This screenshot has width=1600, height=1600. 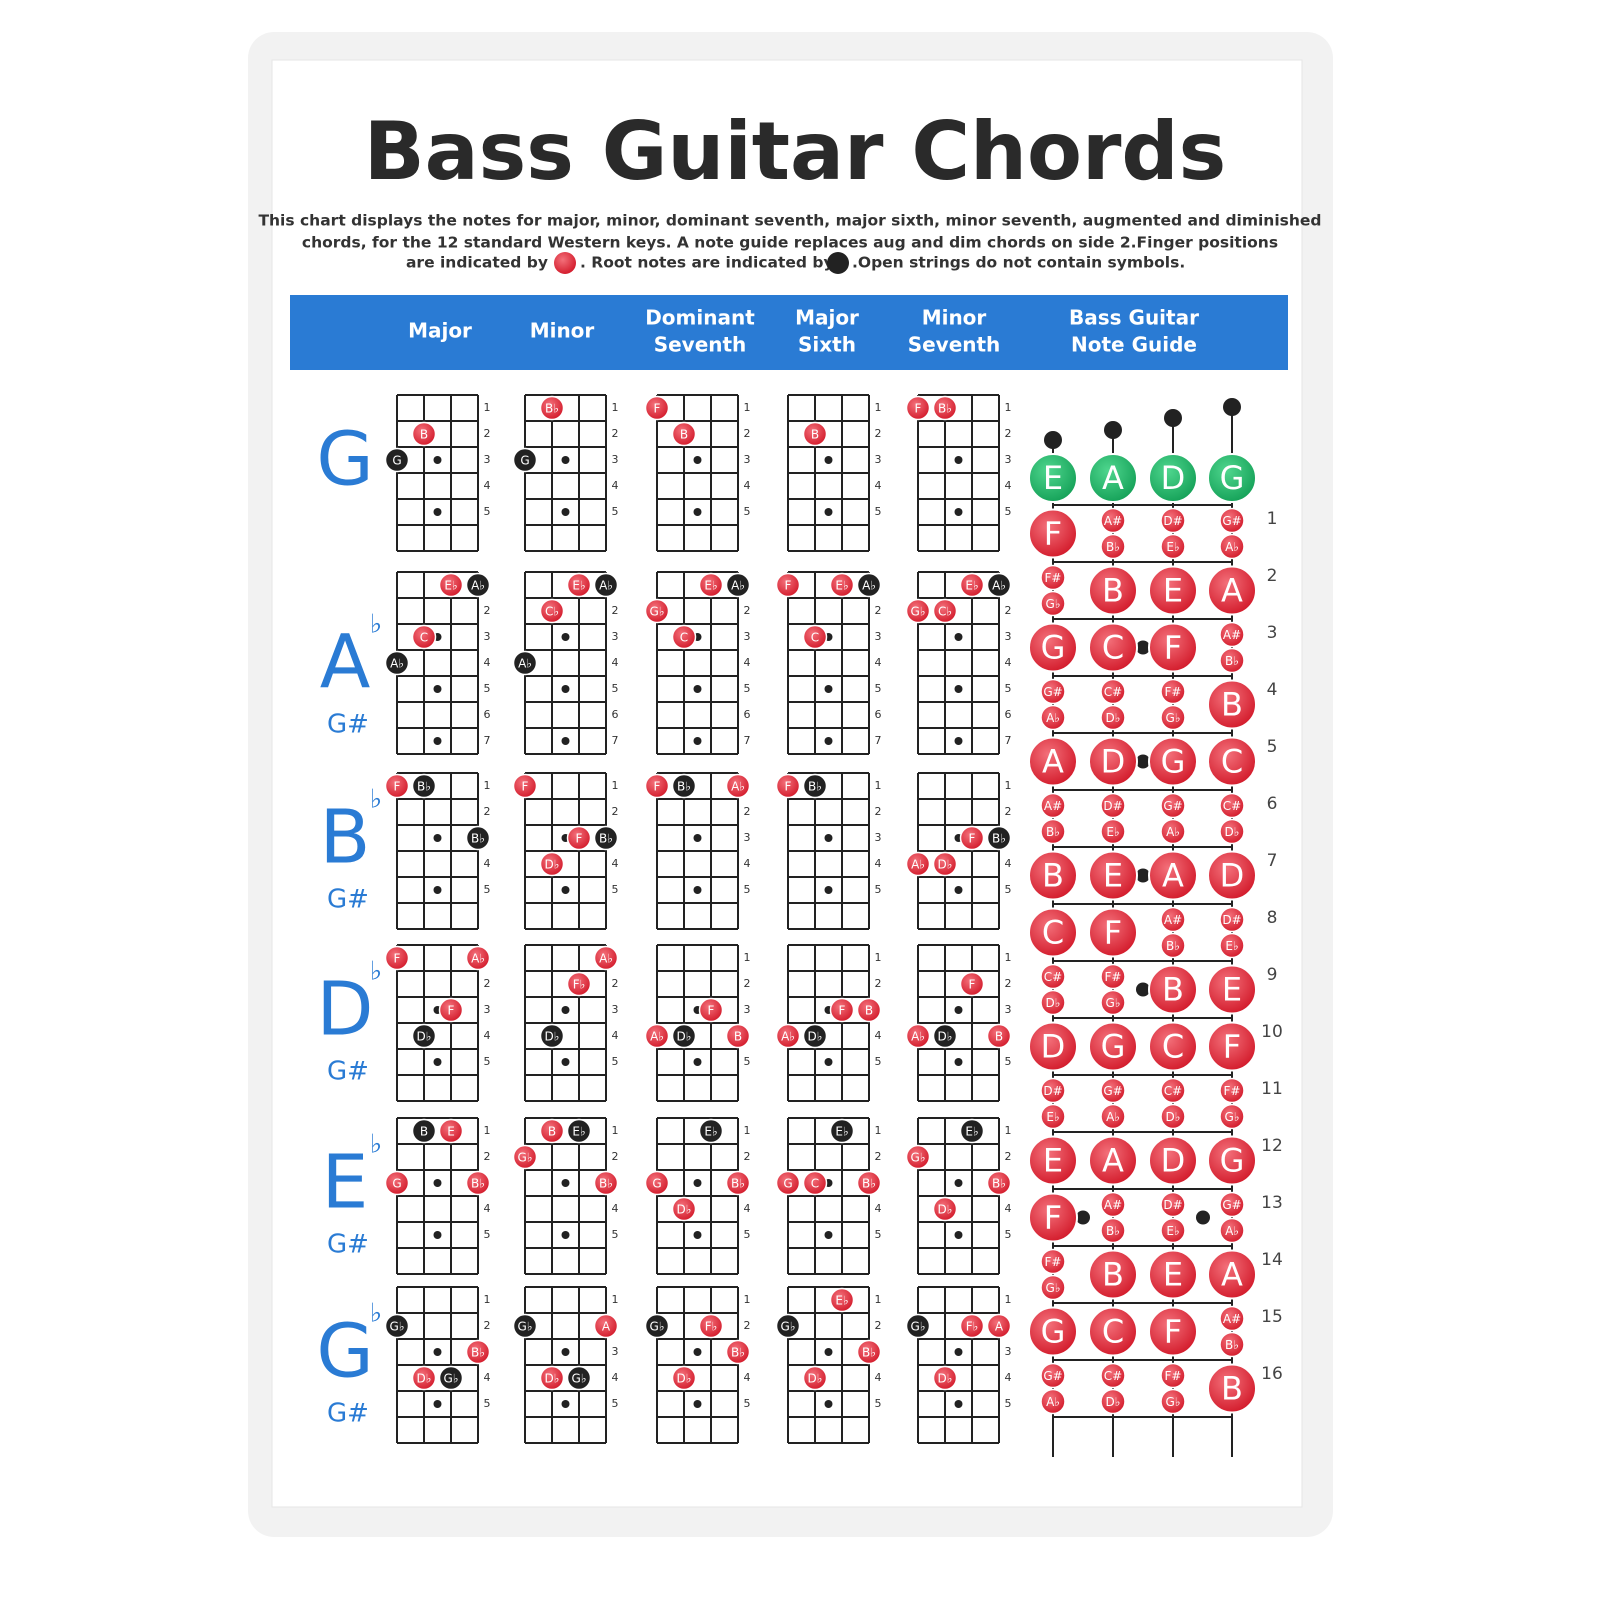 I want to click on tuning-peg, so click(x=1232, y=407).